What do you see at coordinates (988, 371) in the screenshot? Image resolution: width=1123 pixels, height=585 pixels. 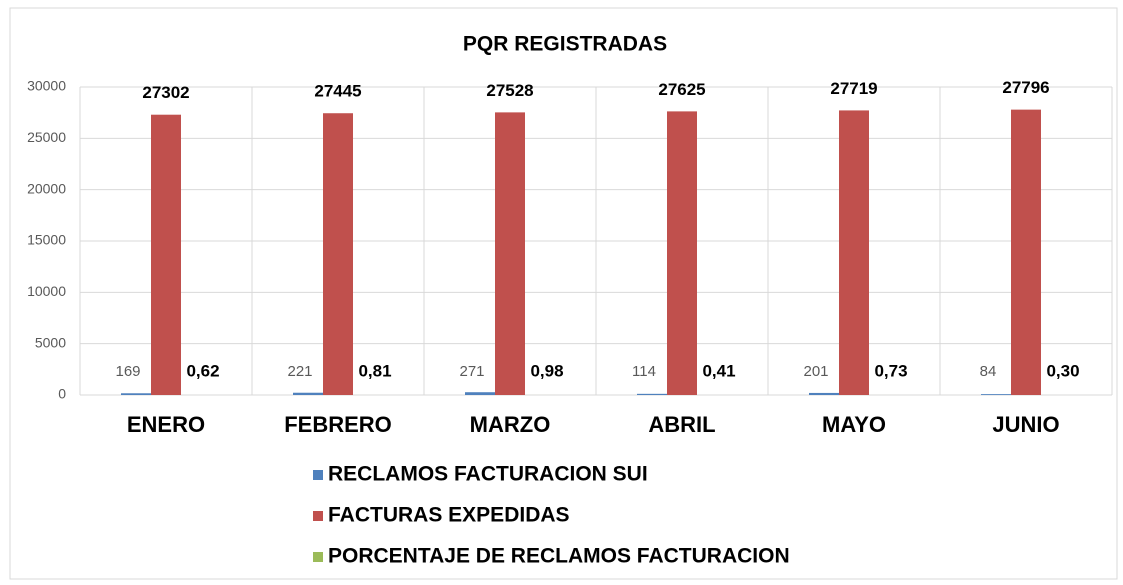 I see `value-label: 84` at bounding box center [988, 371].